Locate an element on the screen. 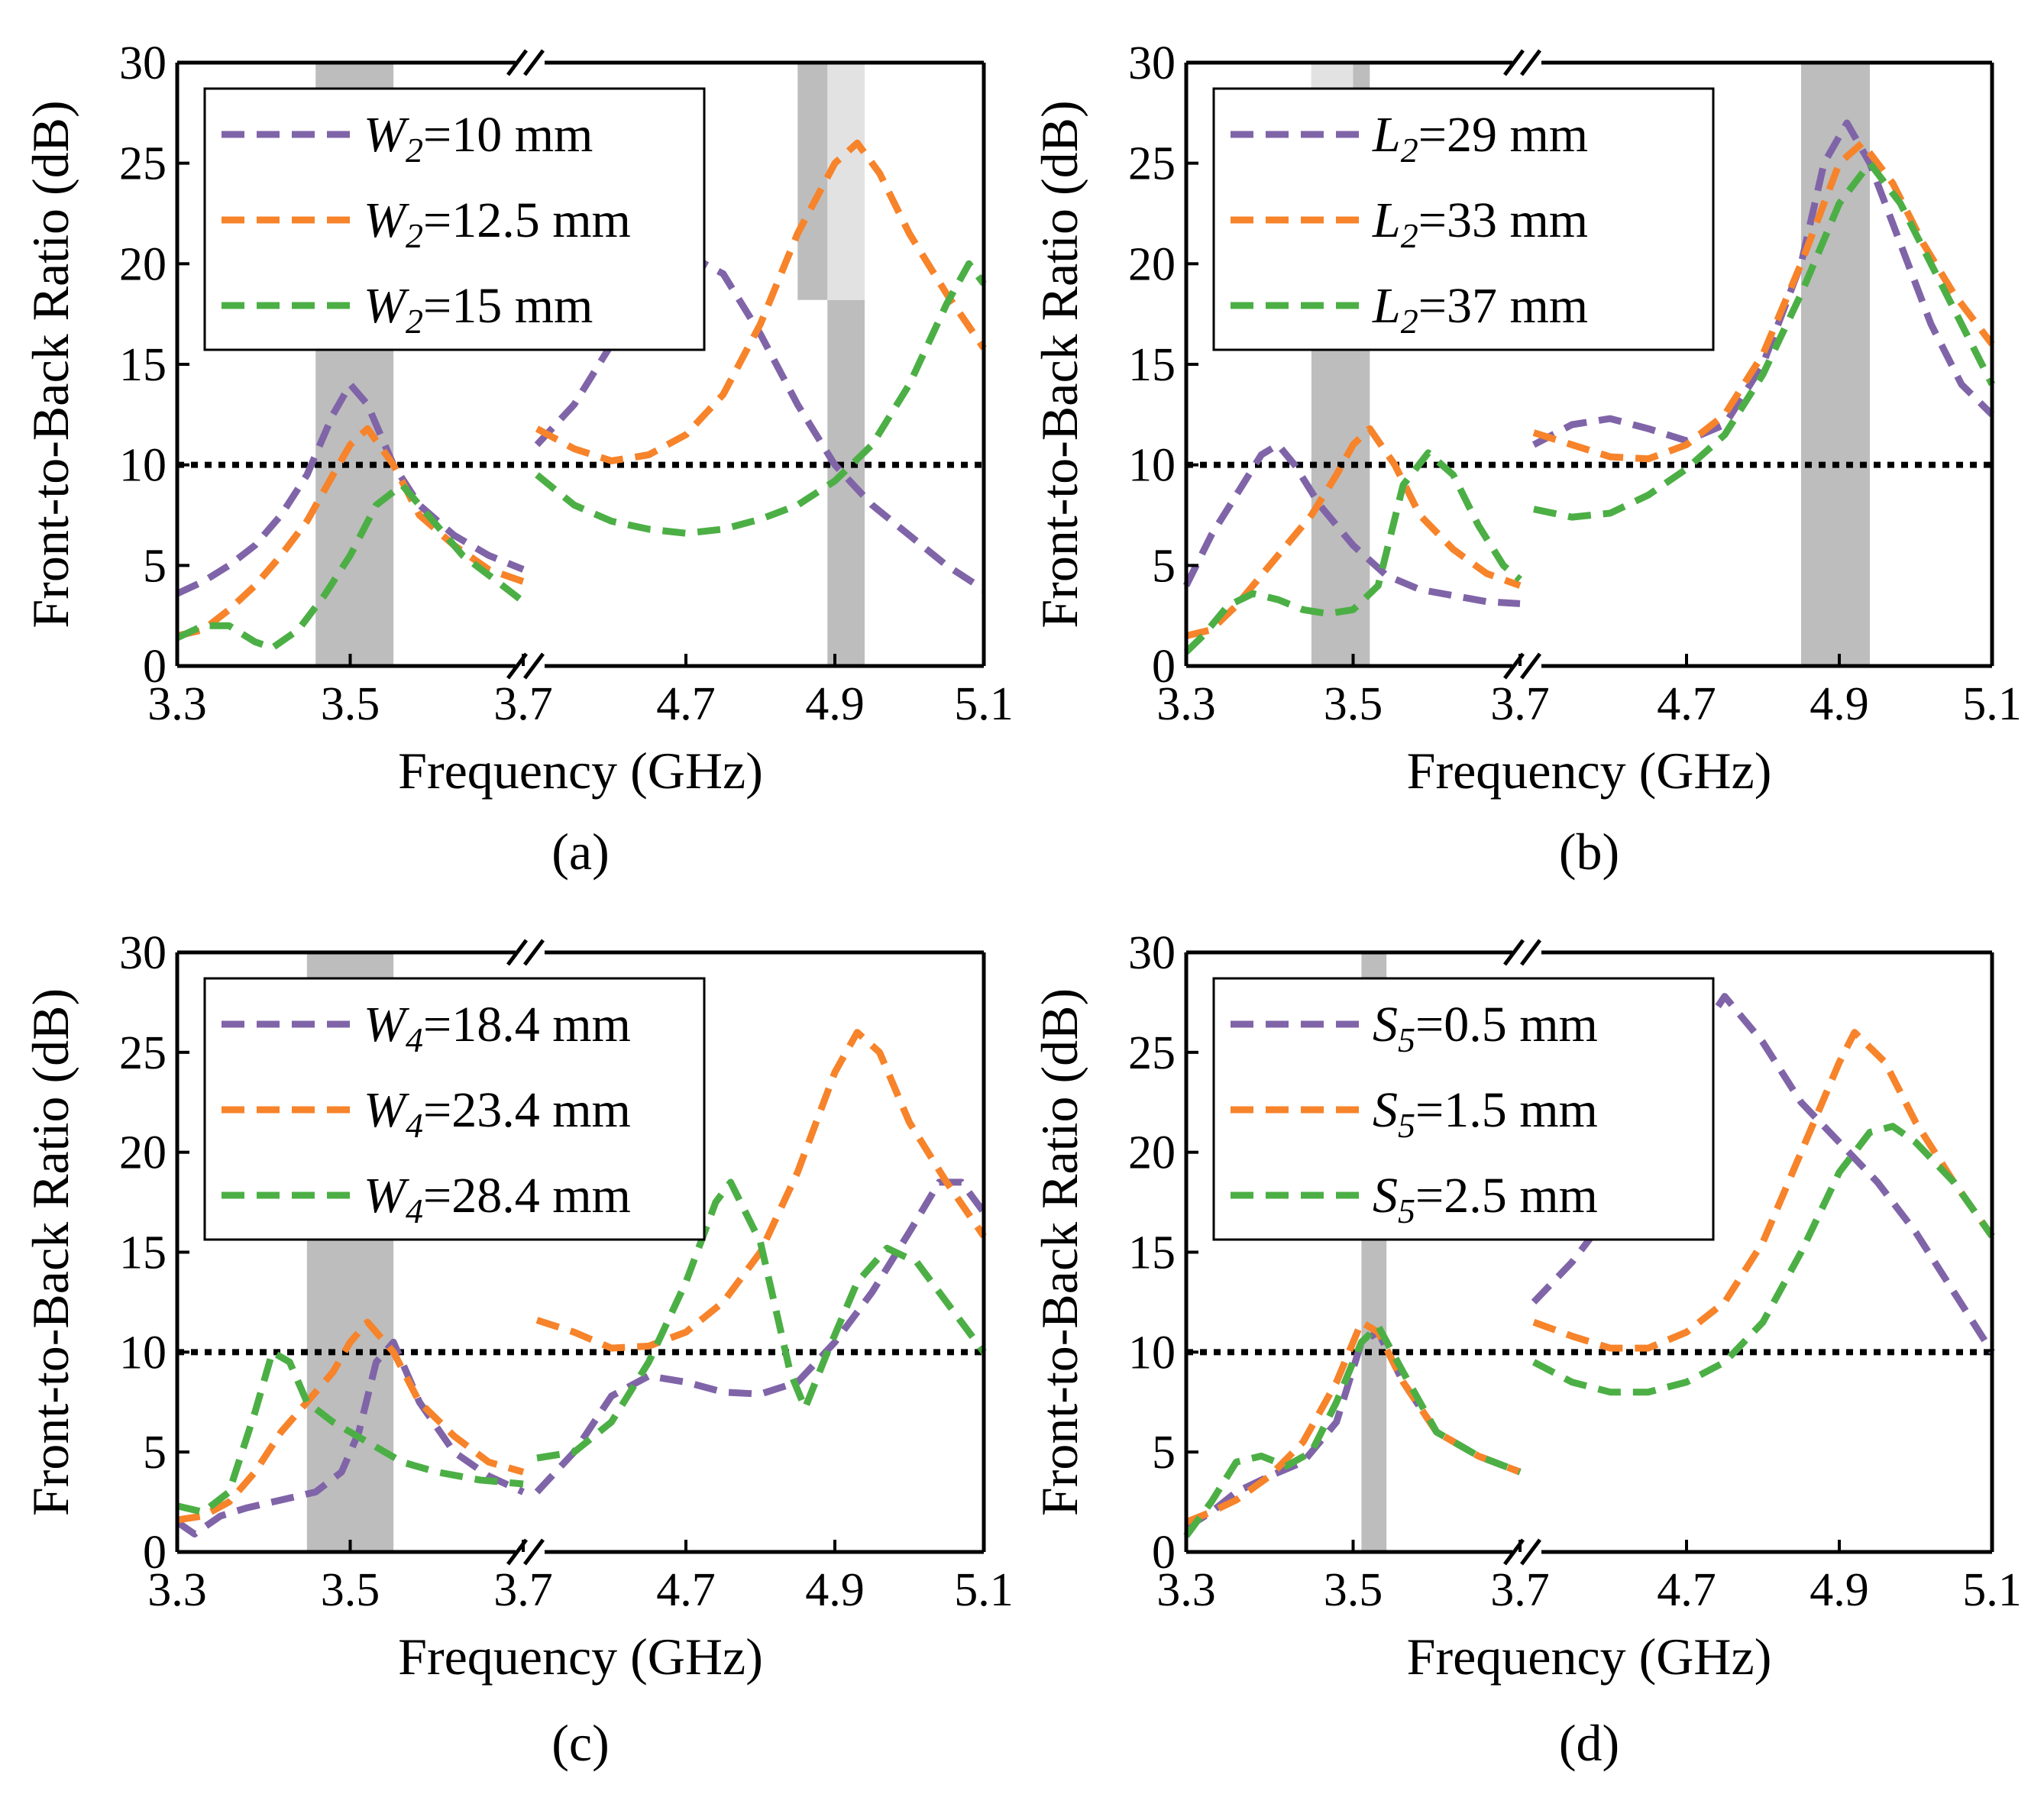 This screenshot has width=2044, height=1804. legend-rest: =28.4 mm is located at coordinates (527, 1196).